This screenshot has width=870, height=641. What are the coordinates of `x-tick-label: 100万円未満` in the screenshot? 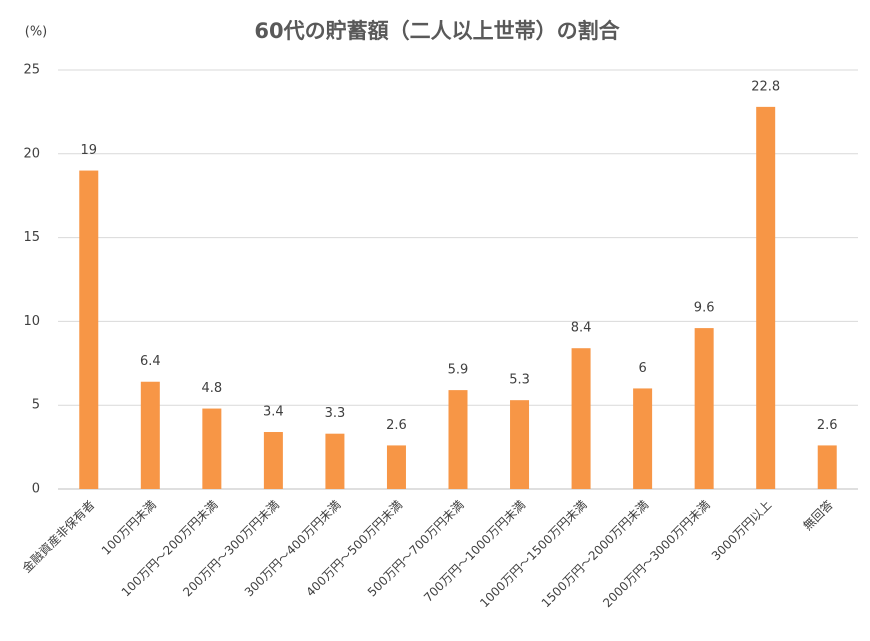 It's located at (129, 528).